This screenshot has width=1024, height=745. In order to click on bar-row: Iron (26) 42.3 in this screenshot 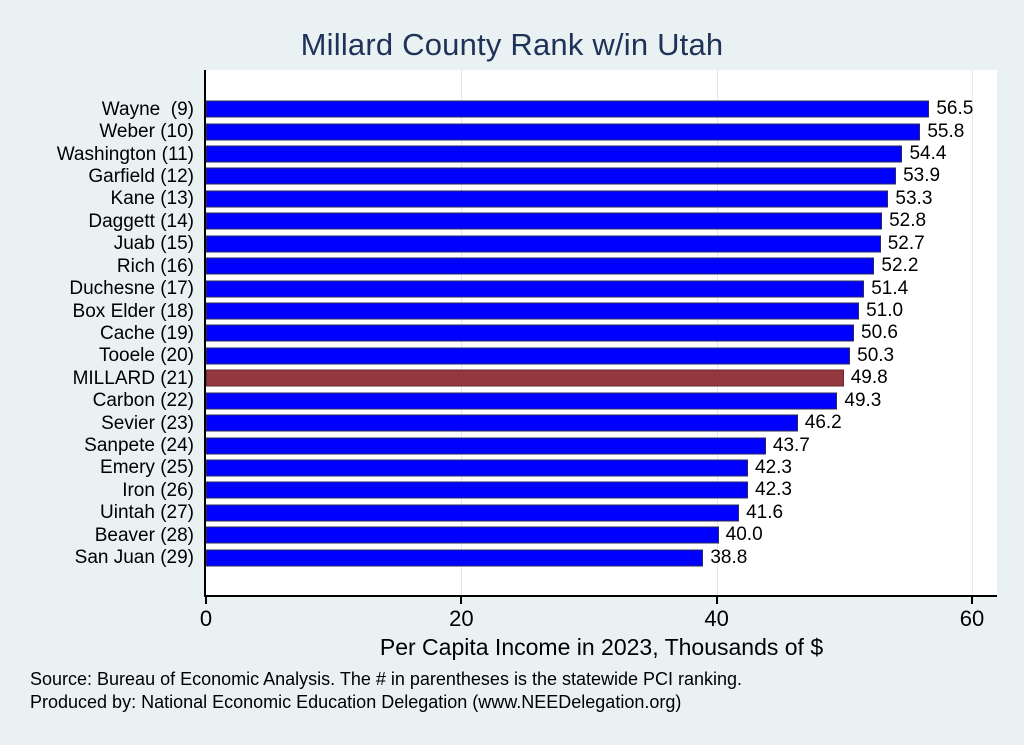, I will do `click(498, 490)`.